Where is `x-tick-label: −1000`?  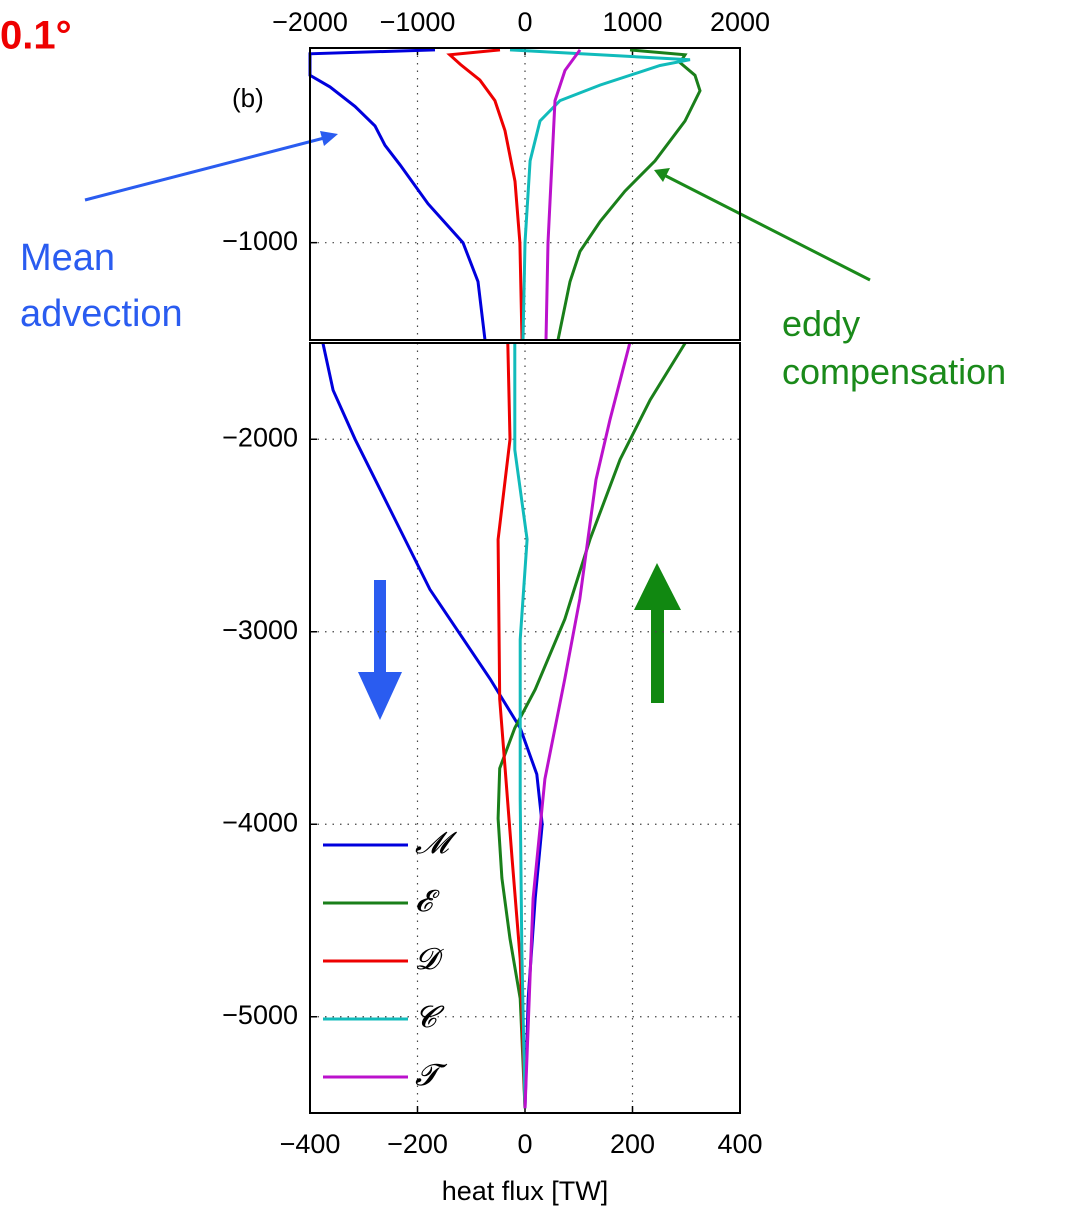
x-tick-label: −1000 is located at coordinates (418, 22).